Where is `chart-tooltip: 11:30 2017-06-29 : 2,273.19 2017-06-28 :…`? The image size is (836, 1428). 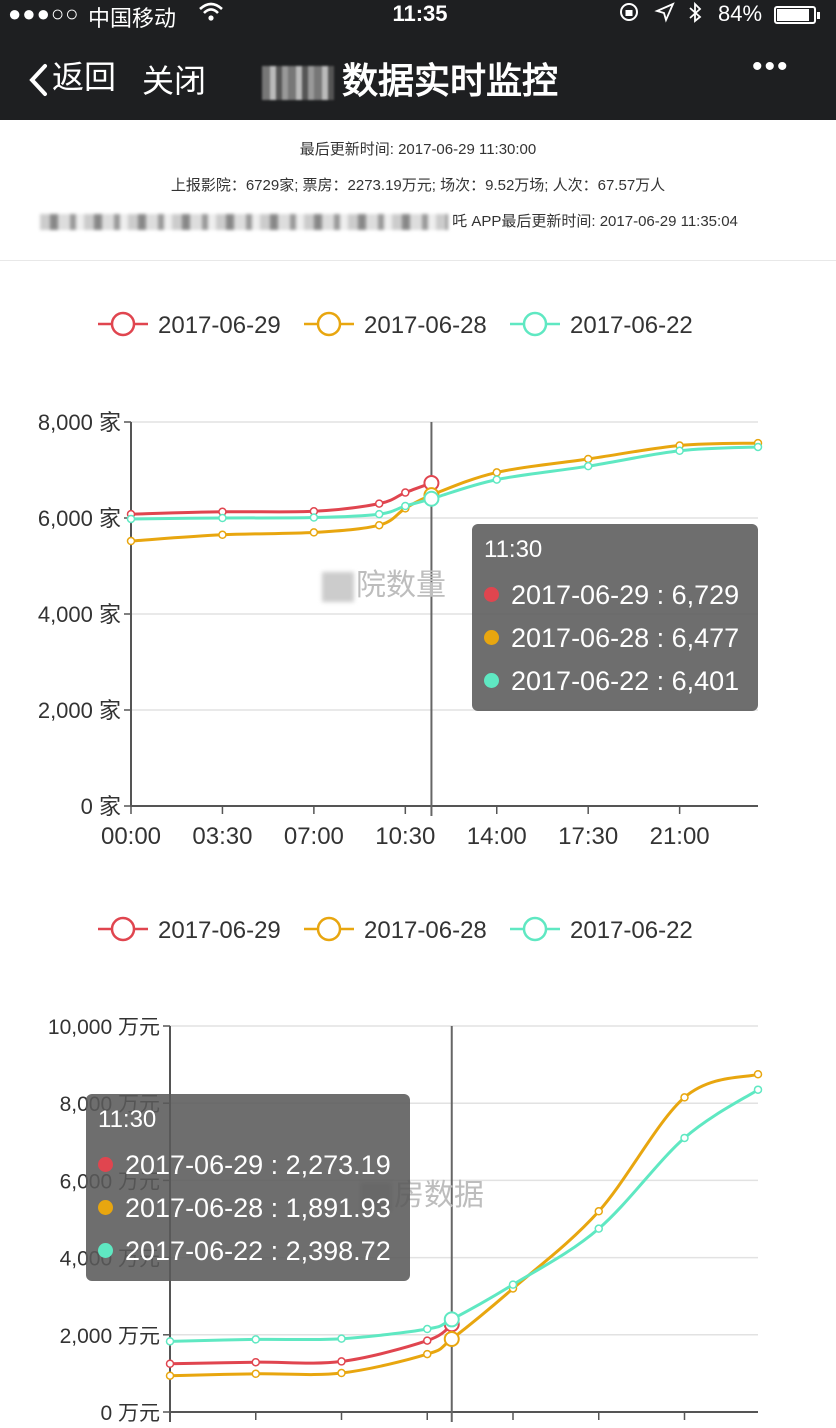 chart-tooltip: 11:30 2017-06-29 : 2,273.19 2017-06-28 :… is located at coordinates (248, 1187).